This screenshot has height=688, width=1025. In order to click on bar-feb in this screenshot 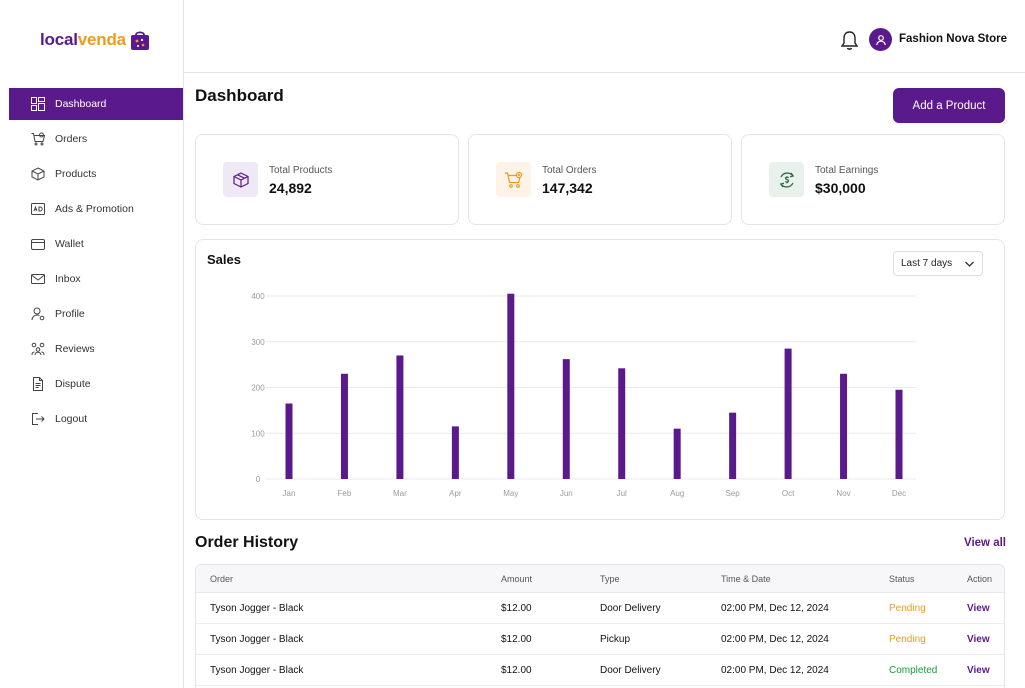, I will do `click(344, 426)`.